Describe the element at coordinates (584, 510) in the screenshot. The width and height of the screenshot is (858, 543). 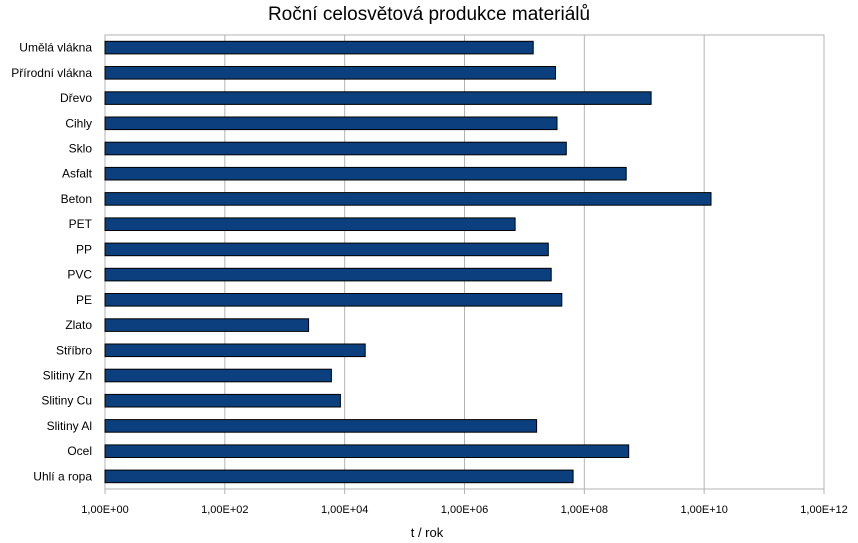
I see `x-tick-label: 1,00E+08` at that location.